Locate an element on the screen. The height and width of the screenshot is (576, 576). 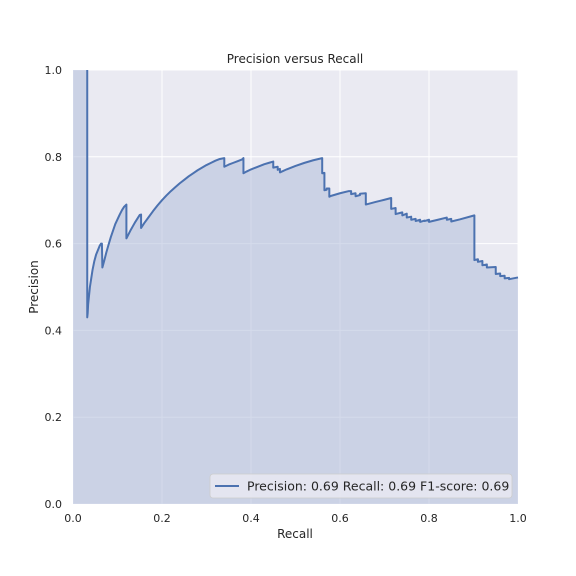
x-axis-label: Recall is located at coordinates (295, 534).